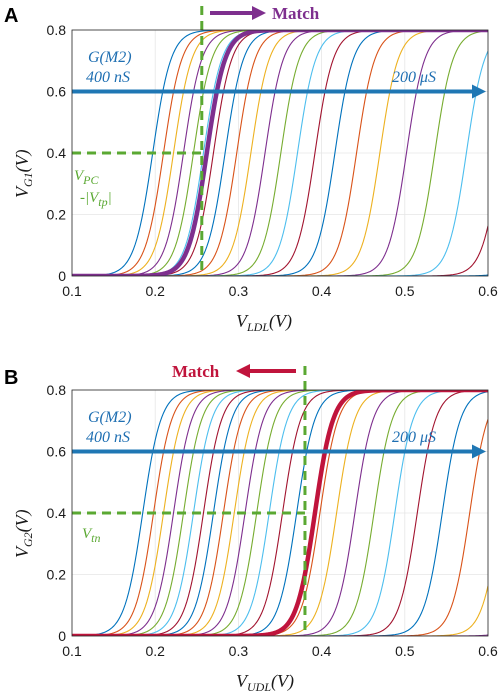 The height and width of the screenshot is (691, 498). Describe the element at coordinates (414, 437) in the screenshot. I see `panel-b-g-end: 200 μS` at that location.